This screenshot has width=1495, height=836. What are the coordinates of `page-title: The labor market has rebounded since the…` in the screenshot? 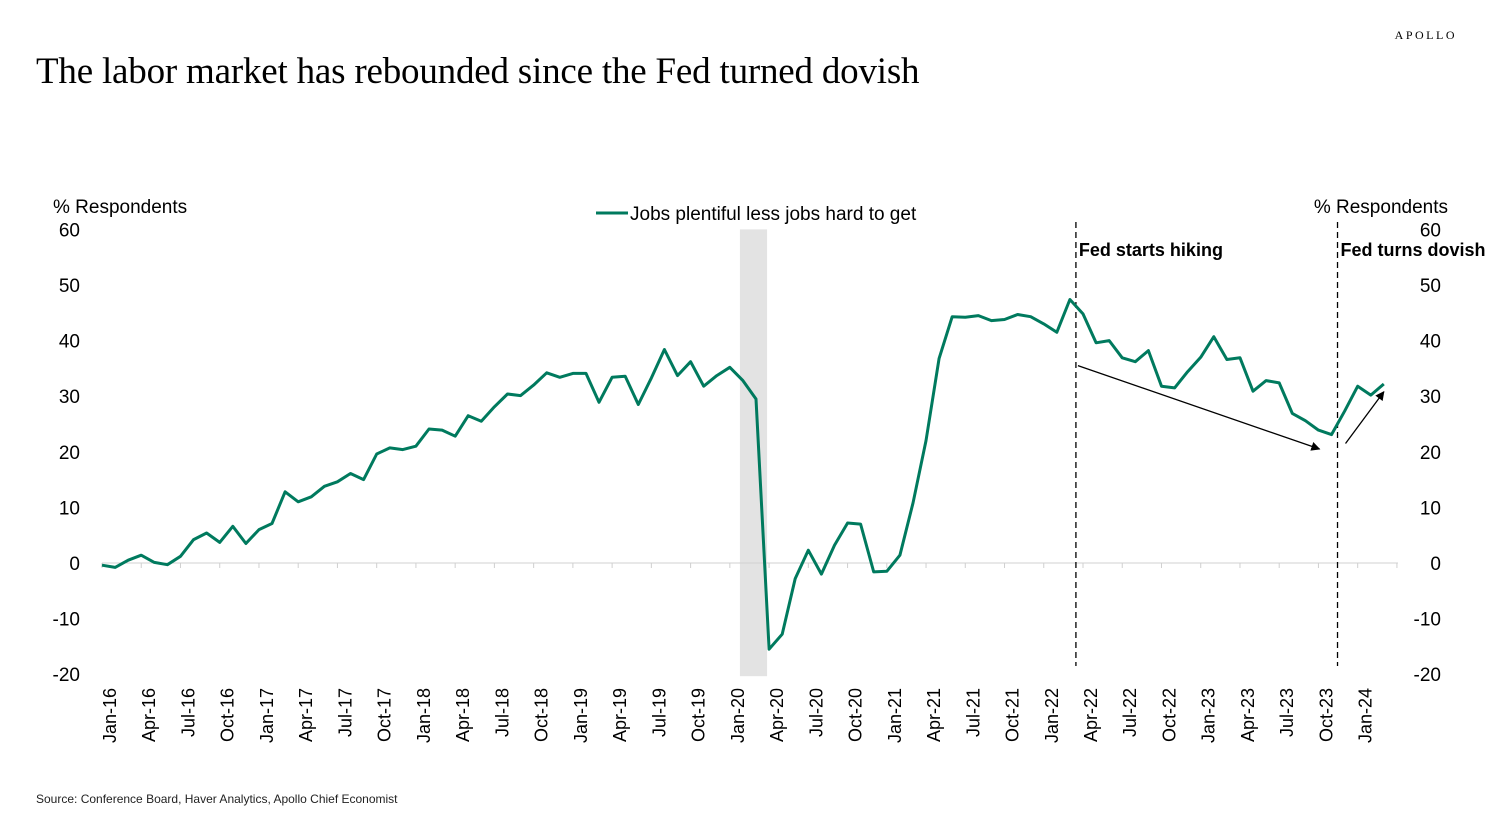 It's located at (478, 71).